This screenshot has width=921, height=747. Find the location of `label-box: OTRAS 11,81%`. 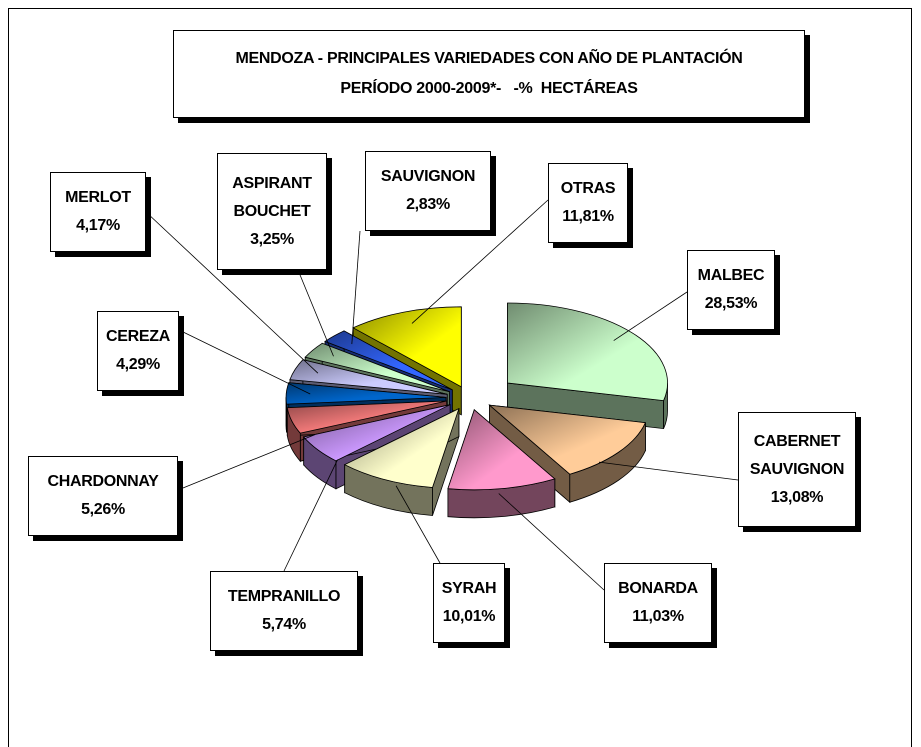

label-box: OTRAS 11,81% is located at coordinates (588, 203).